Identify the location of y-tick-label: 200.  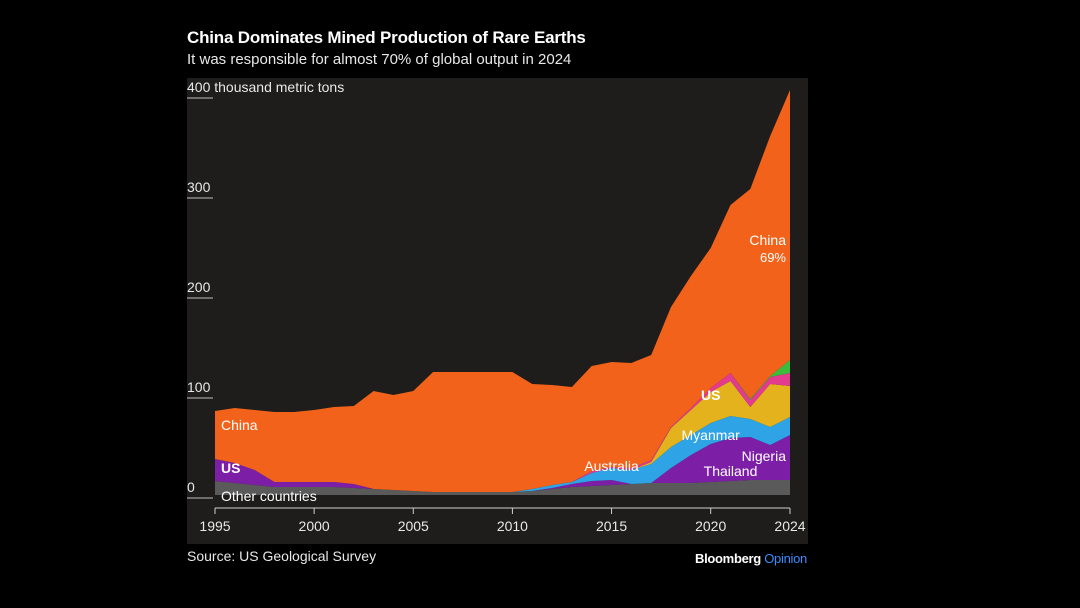
(199, 287).